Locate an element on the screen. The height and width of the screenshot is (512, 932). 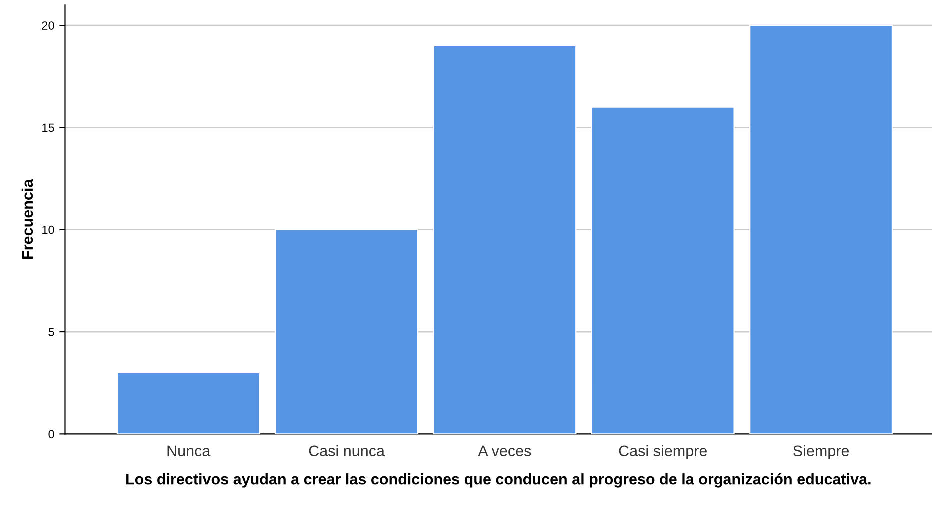
y-tick-label: 10 is located at coordinates (48, 230).